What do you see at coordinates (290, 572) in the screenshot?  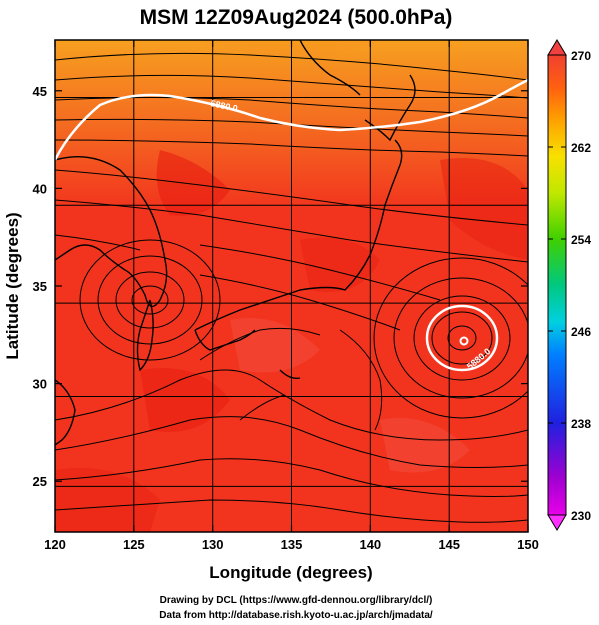 I see `x-axis-label: Longitude (degrees)` at bounding box center [290, 572].